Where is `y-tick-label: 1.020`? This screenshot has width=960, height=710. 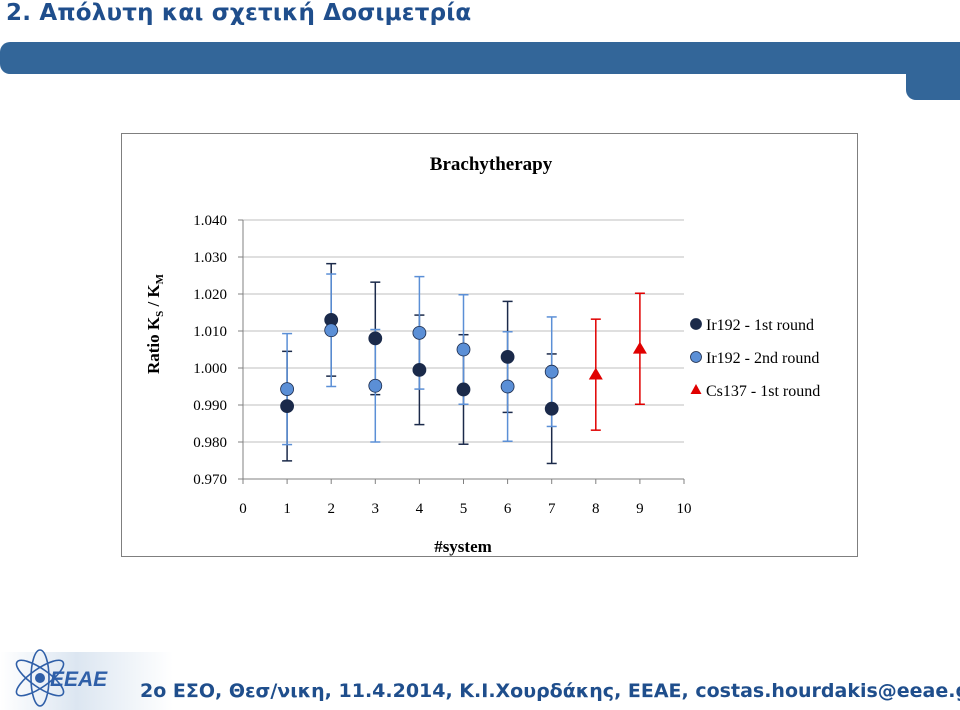 y-tick-label: 1.020 is located at coordinates (210, 295).